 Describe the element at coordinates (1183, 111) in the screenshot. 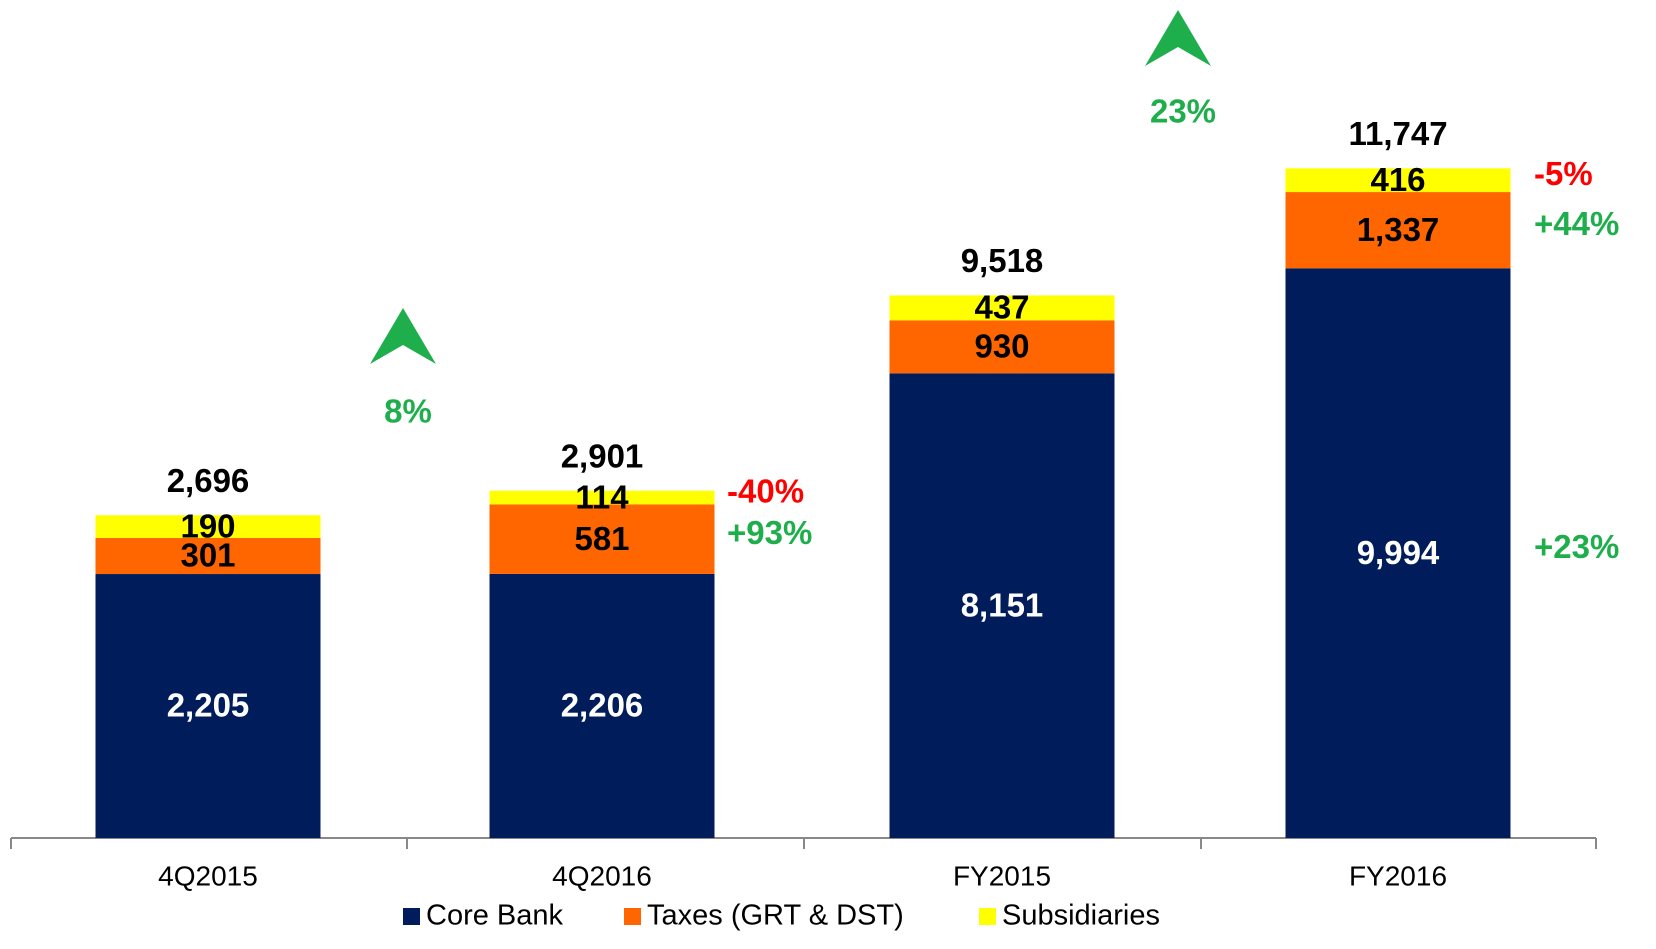

I see `growth-label: 23%` at that location.